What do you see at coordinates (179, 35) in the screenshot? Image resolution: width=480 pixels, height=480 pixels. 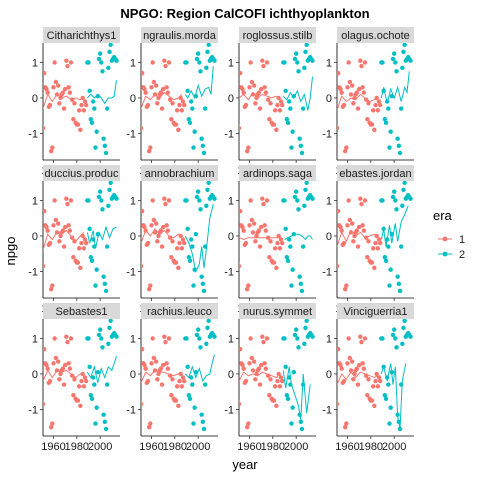 I see `strip-background` at bounding box center [179, 35].